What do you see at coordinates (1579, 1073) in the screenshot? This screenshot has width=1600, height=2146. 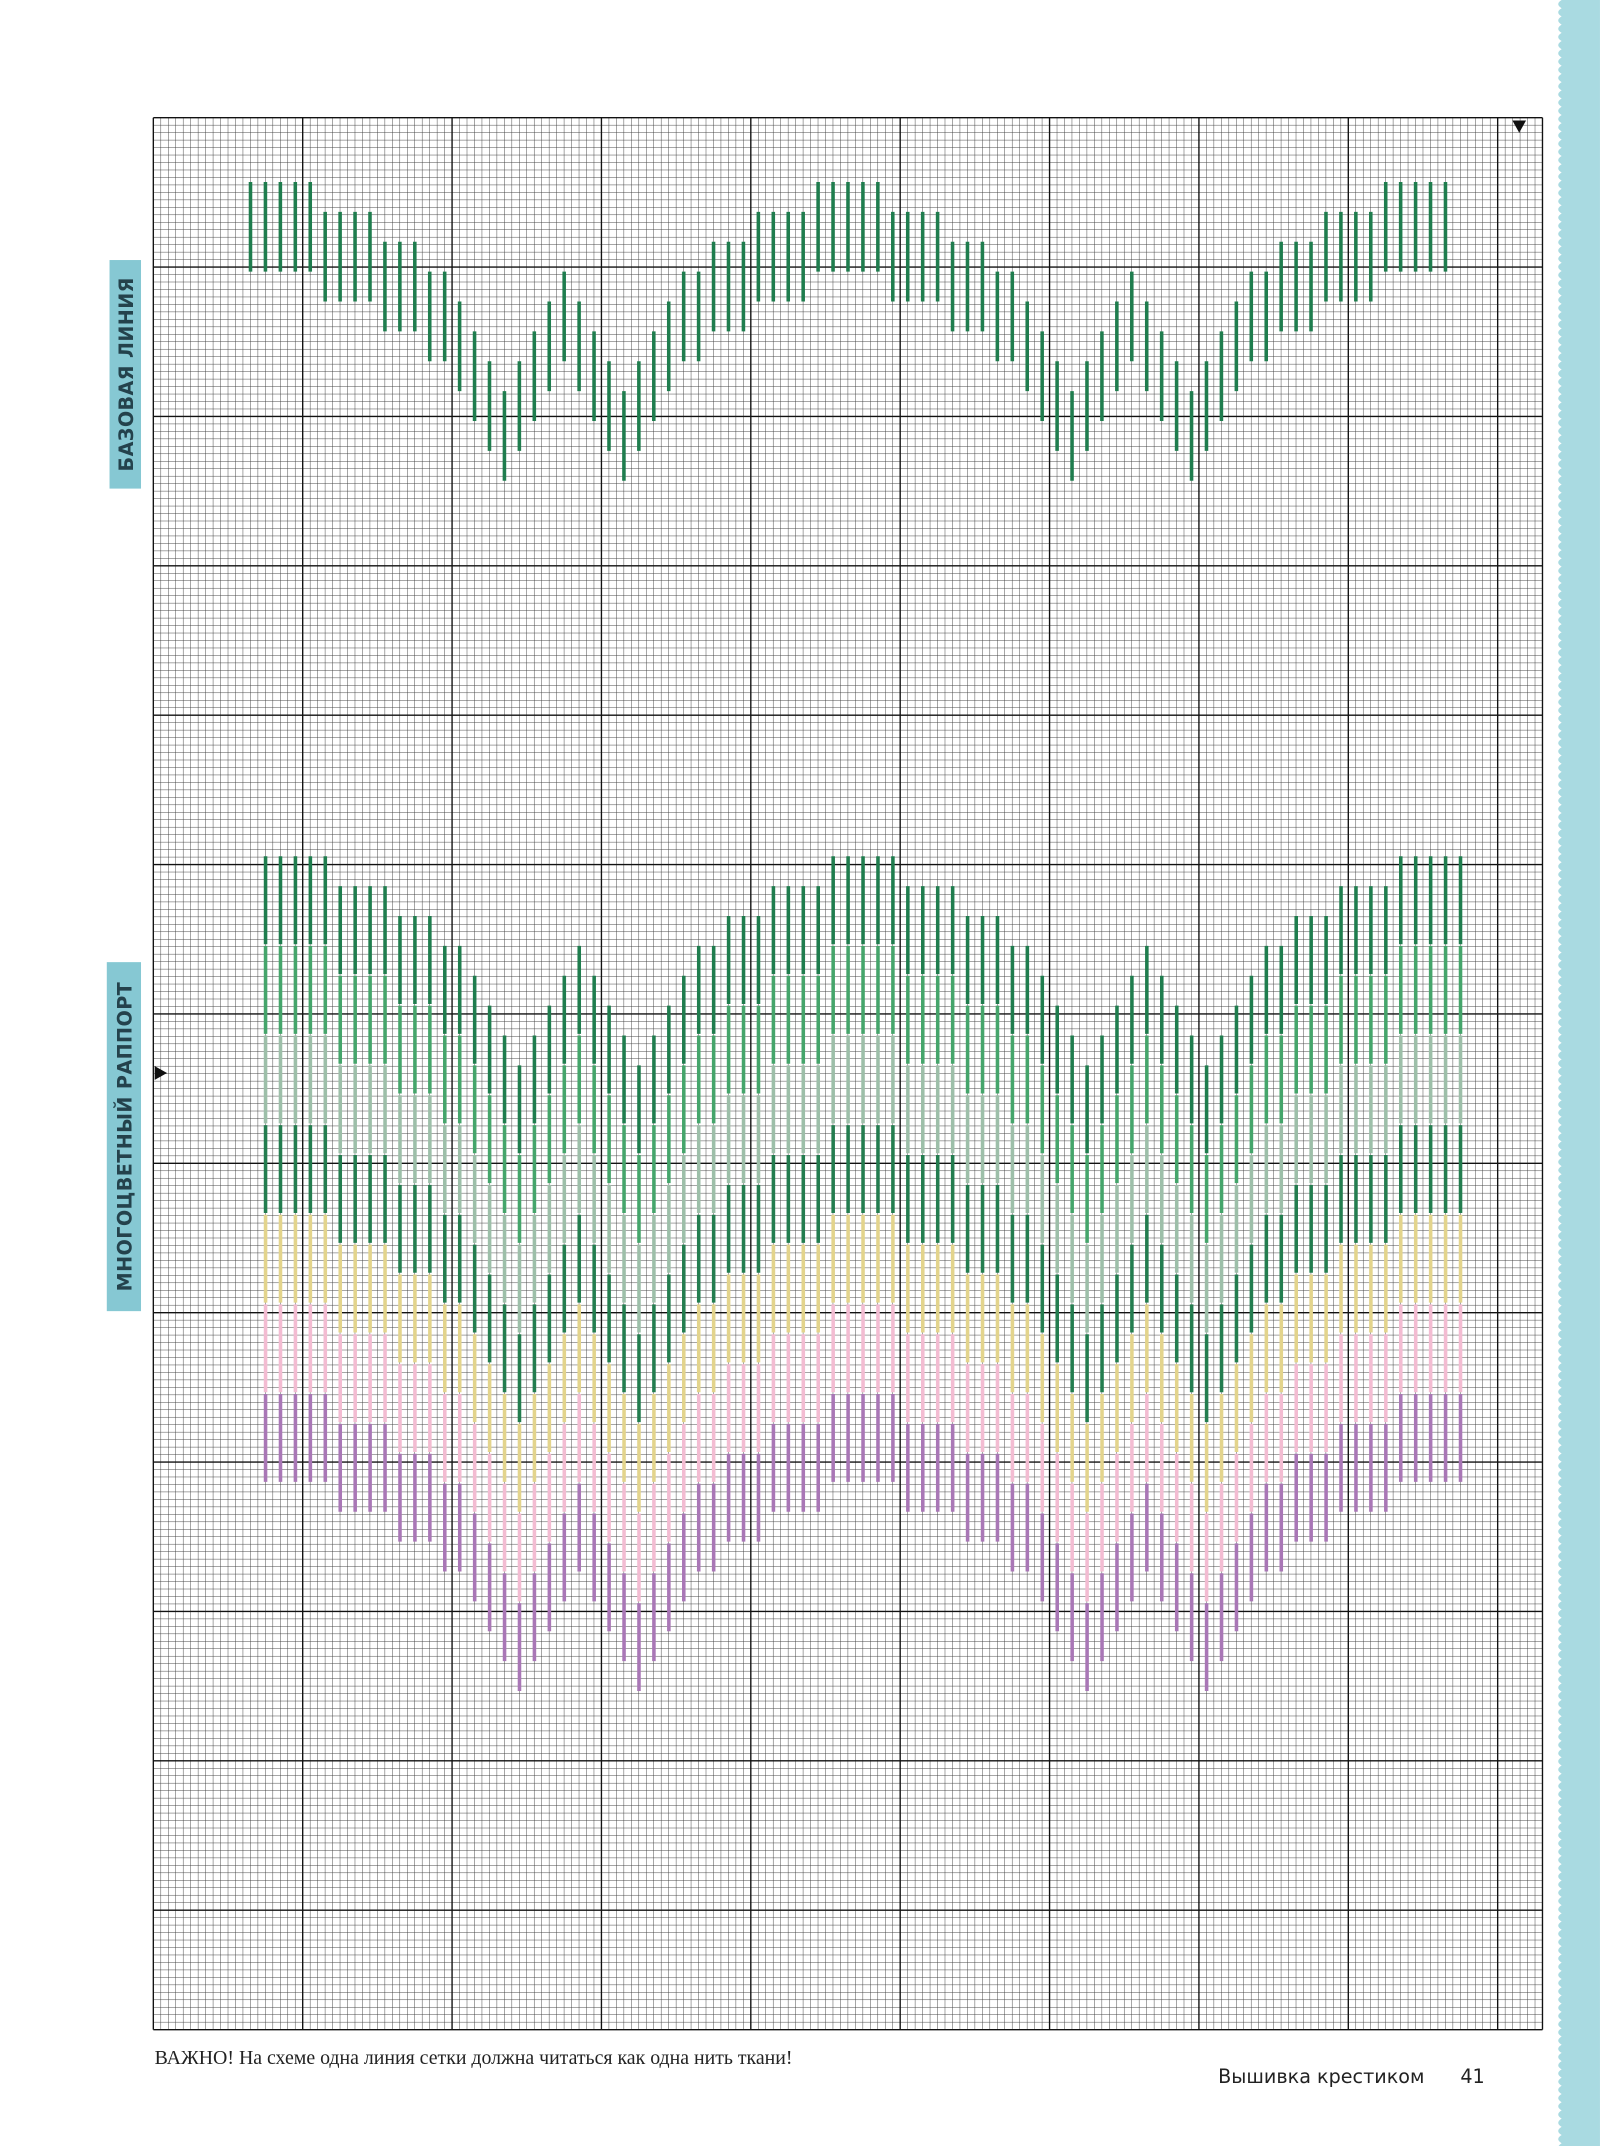 I see `page-edge` at bounding box center [1579, 1073].